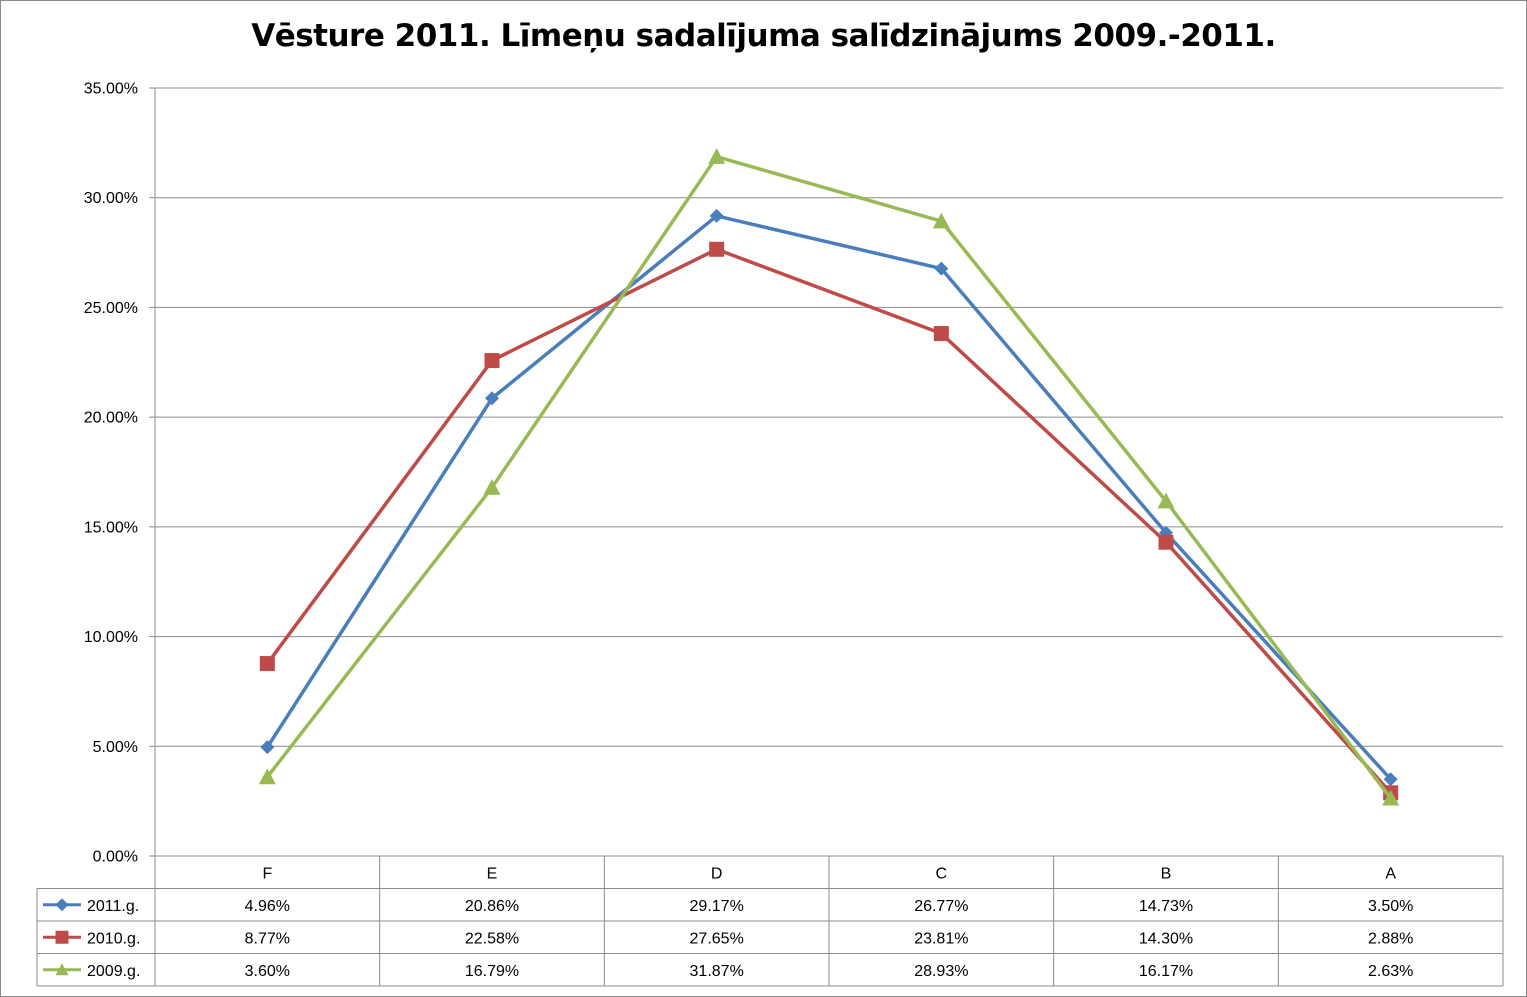  Describe the element at coordinates (113, 906) in the screenshot. I see `legend-label: 2011.g.` at that location.